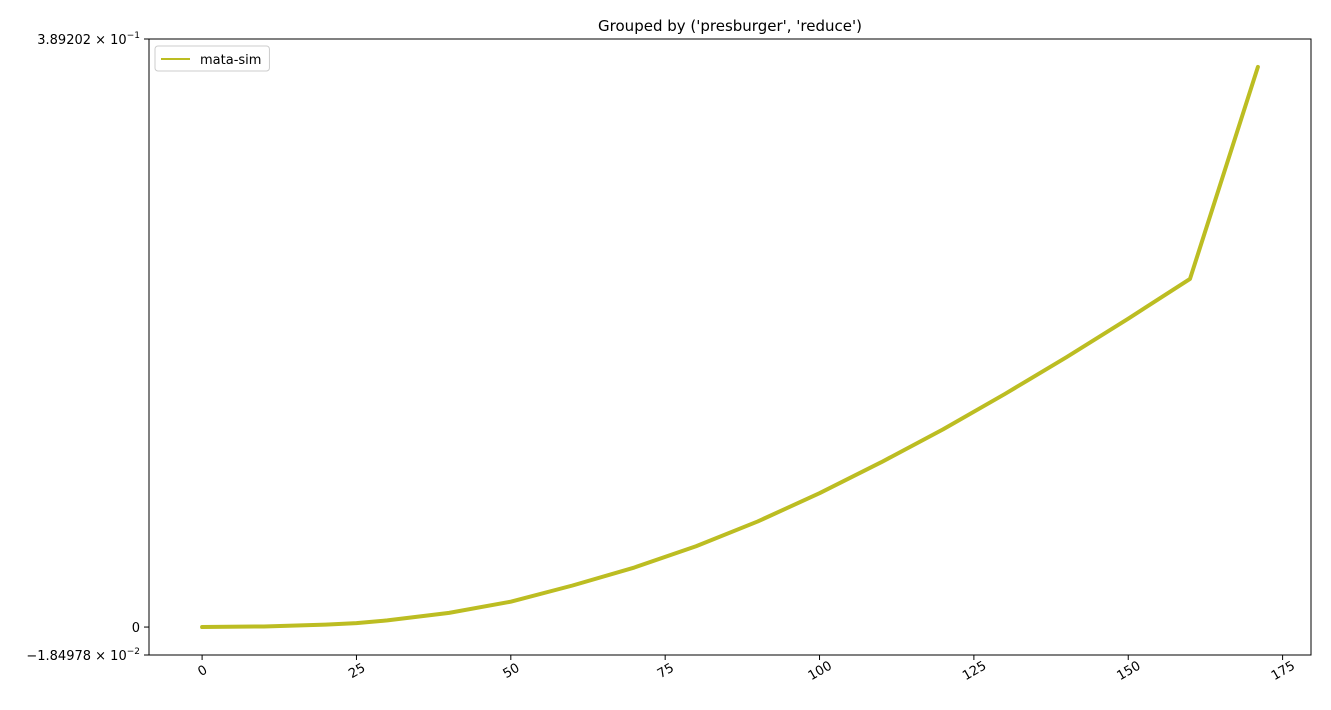  Describe the element at coordinates (357, 671) in the screenshot. I see `x-tick-label: 25` at that location.